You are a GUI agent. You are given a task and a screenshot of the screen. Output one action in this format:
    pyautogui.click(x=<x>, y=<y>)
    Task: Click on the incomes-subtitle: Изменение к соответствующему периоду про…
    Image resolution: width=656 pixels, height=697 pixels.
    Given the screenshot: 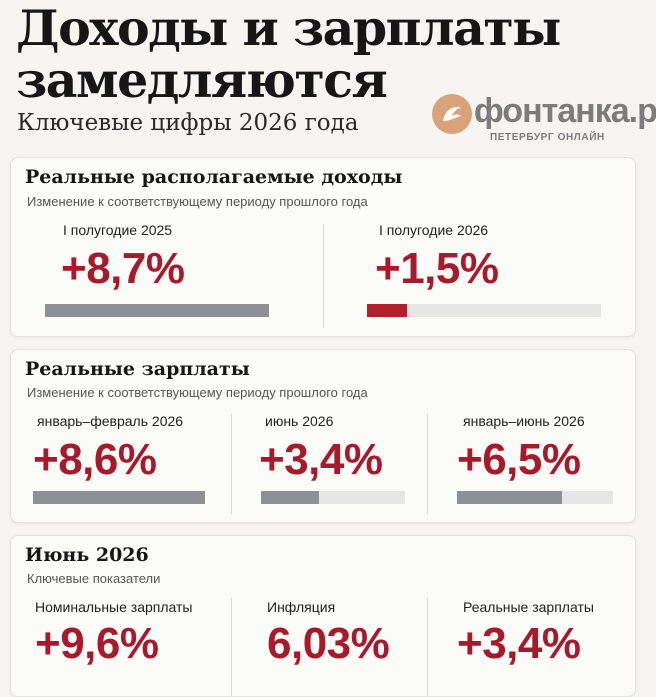 What is the action you would take?
    pyautogui.click(x=197, y=201)
    